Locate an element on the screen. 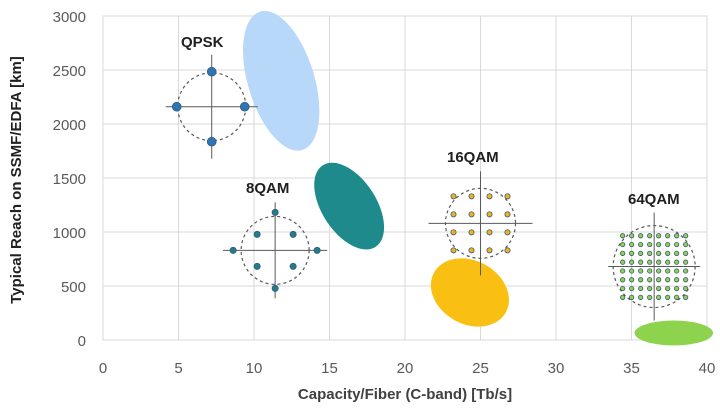 Image resolution: width=720 pixels, height=415 pixels. x-tick-label: 20 is located at coordinates (405, 368).